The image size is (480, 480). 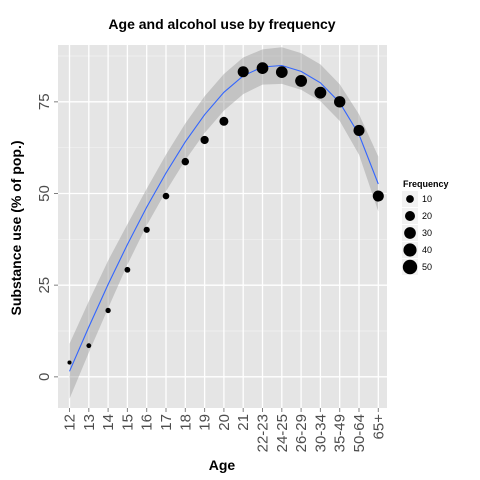 I want to click on y-tick-label: 25, so click(x=44, y=285).